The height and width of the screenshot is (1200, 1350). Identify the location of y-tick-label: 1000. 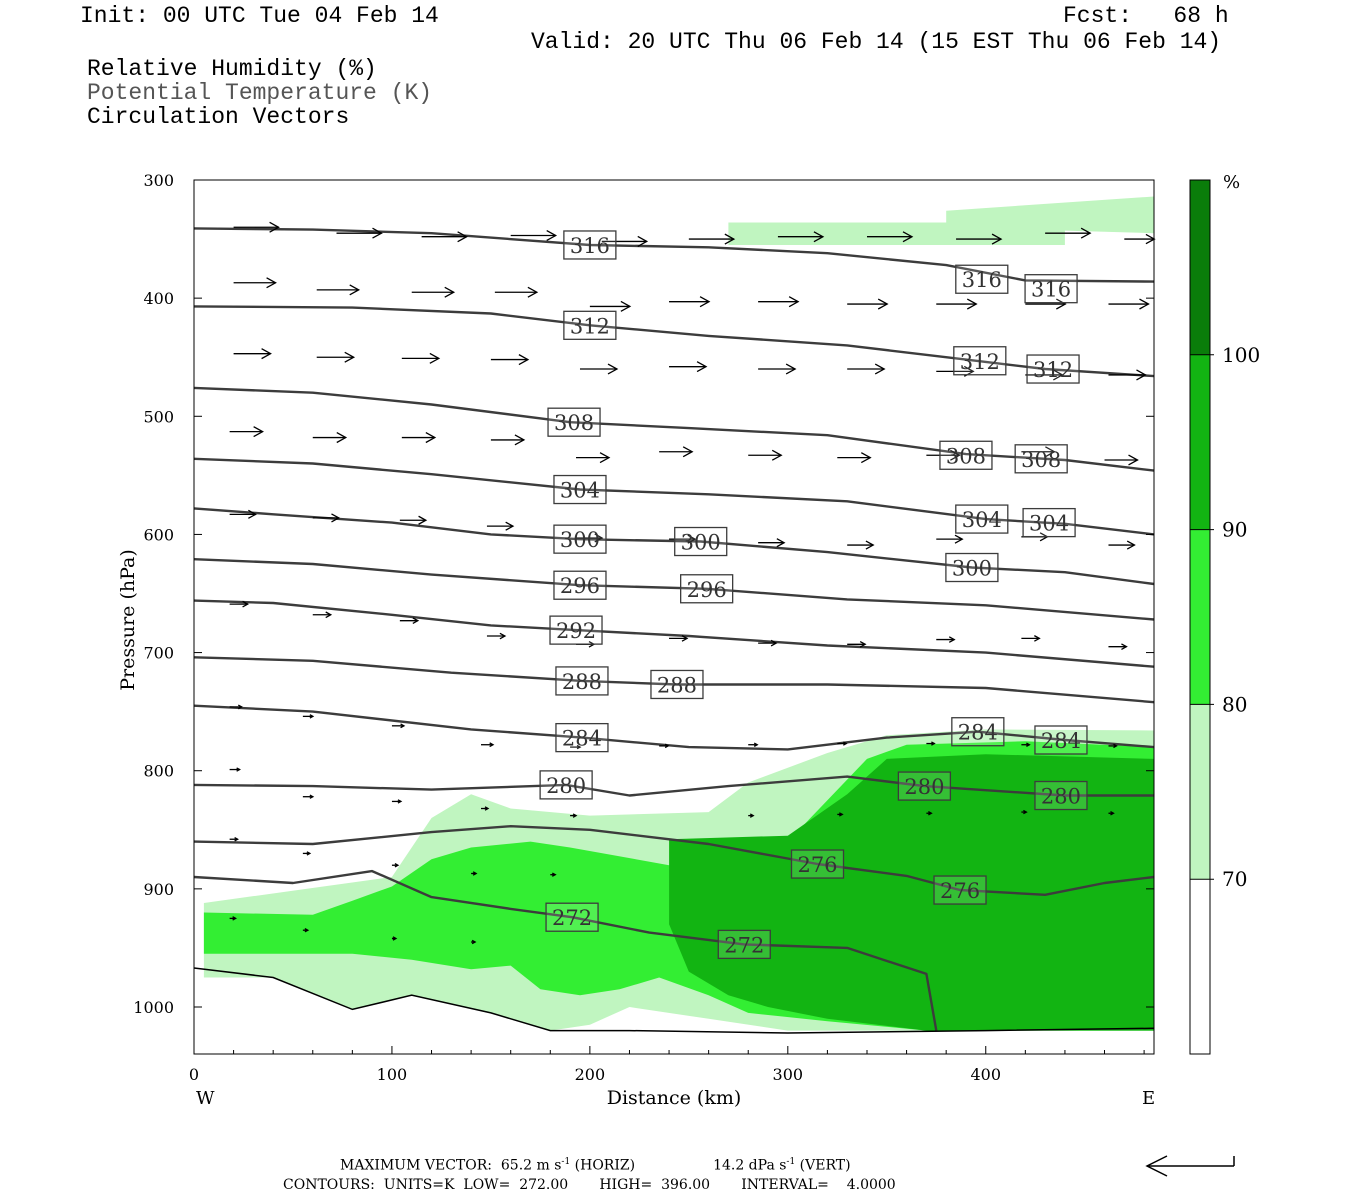
(153, 1007).